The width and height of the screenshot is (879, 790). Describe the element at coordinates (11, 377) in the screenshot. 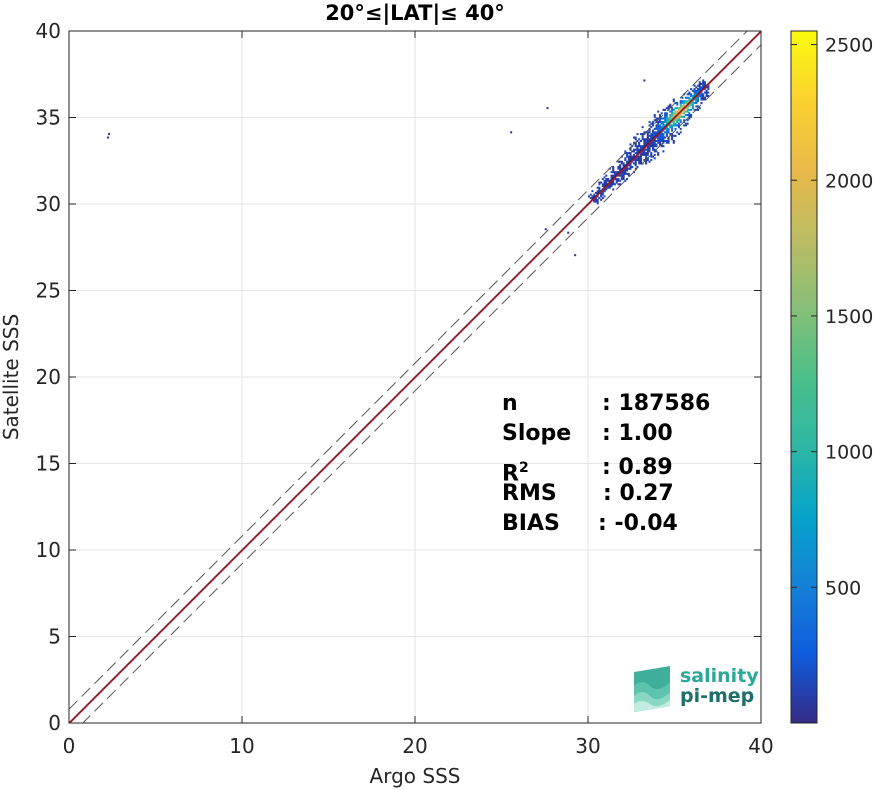

I see `y-axis-title: Satellite SSS` at that location.